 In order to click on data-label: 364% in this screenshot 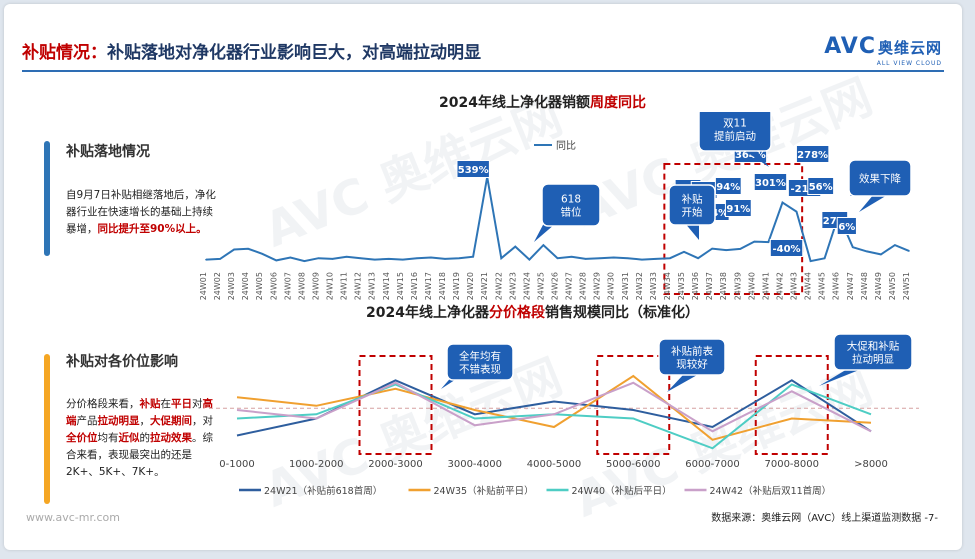, I will do `click(750, 155)`.